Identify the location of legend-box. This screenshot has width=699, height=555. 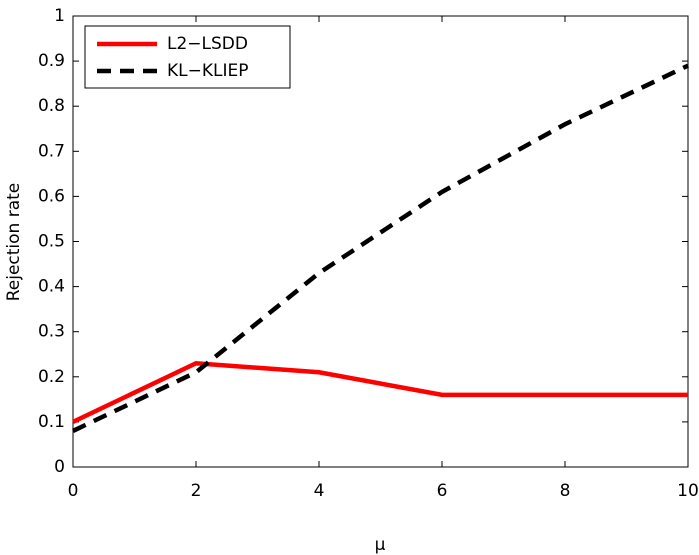
(187, 57).